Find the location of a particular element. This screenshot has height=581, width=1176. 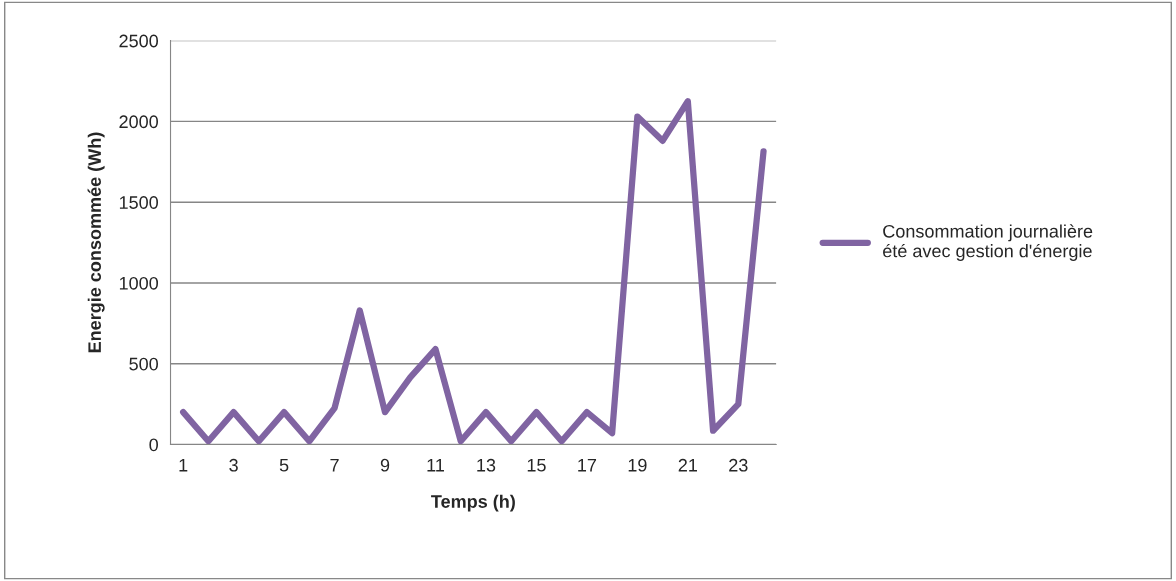

x-tick-label: 9 is located at coordinates (385, 465).